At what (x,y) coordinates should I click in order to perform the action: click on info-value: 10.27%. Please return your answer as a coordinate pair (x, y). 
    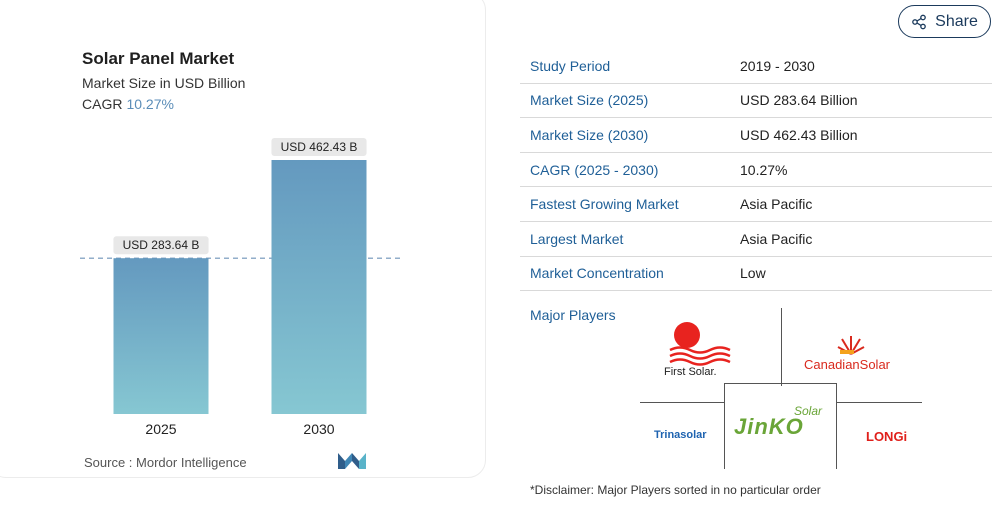
    Looking at the image, I should click on (764, 169).